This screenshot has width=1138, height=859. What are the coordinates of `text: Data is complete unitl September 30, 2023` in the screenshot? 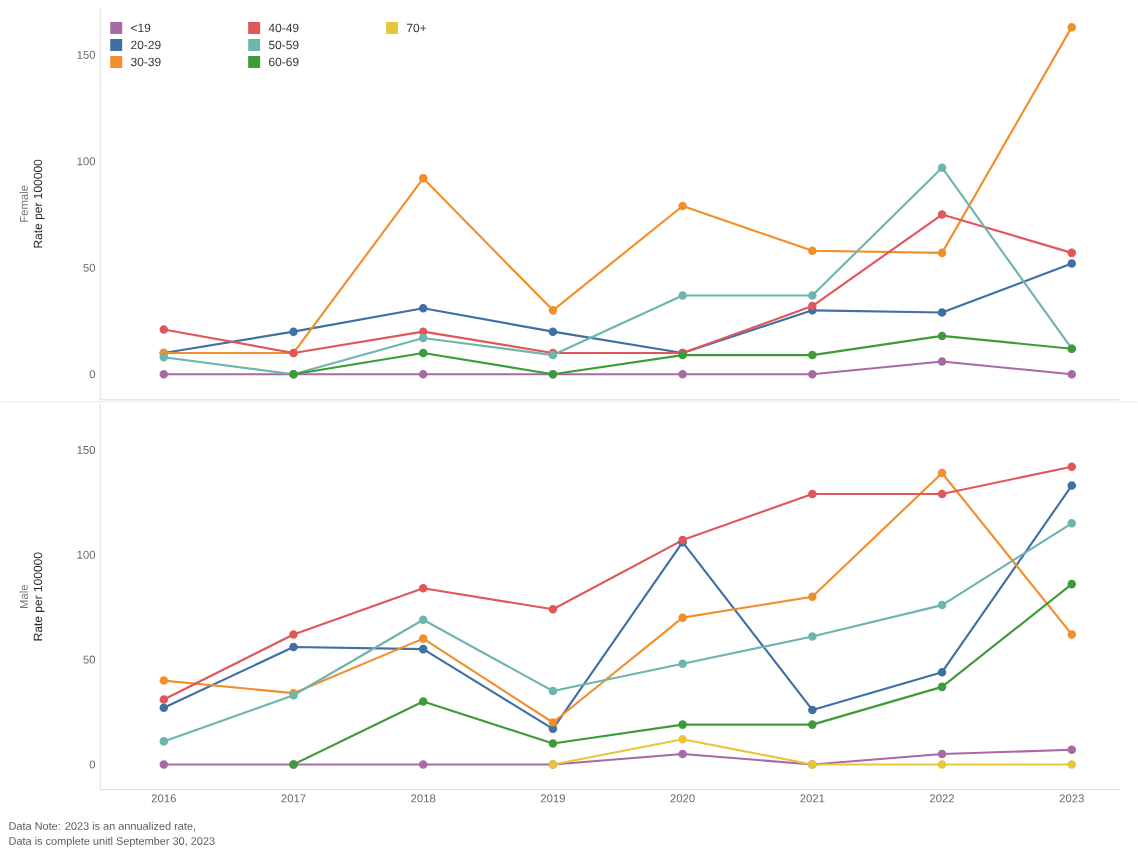 It's located at (112, 842).